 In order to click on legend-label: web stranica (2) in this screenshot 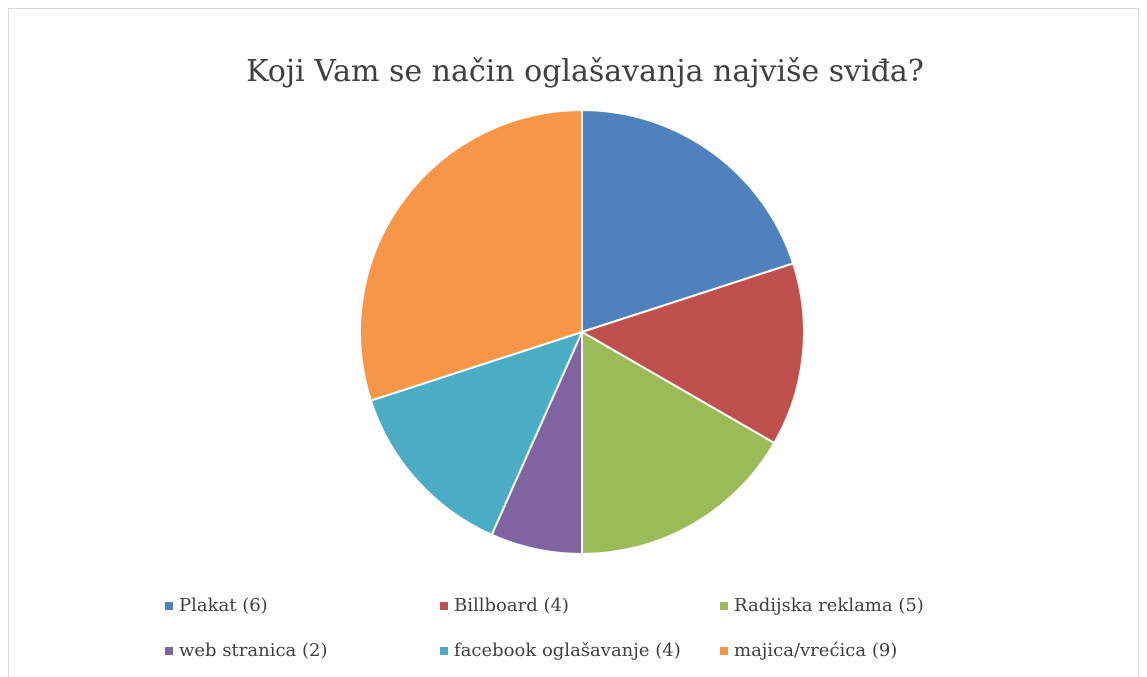, I will do `click(253, 650)`.